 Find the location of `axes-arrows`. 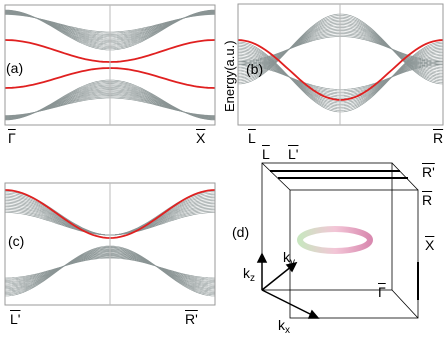

axes-arrows is located at coordinates (288, 285).